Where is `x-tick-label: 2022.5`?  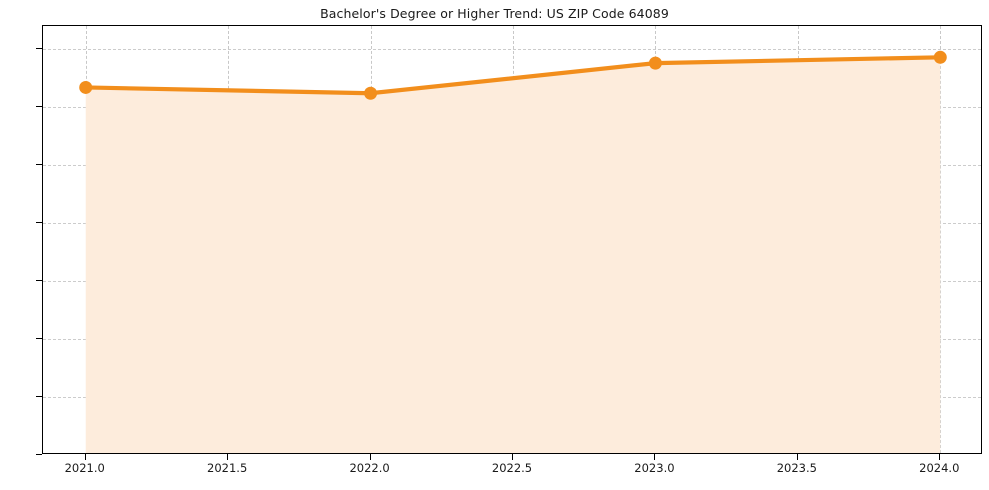
x-tick-label: 2022.5 is located at coordinates (512, 468).